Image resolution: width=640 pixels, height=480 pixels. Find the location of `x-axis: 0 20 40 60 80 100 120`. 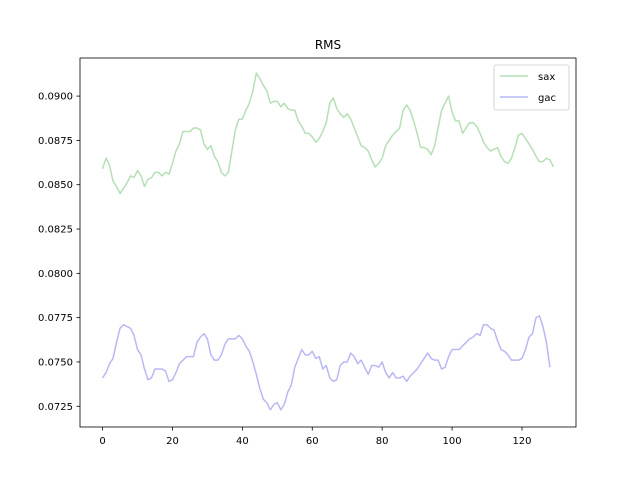

x-axis: 0 20 40 60 80 100 120 is located at coordinates (315, 437).